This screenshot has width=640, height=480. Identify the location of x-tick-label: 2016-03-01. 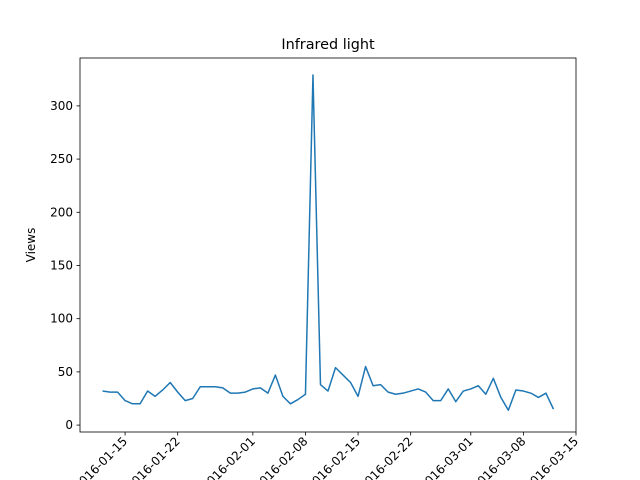
(446, 457).